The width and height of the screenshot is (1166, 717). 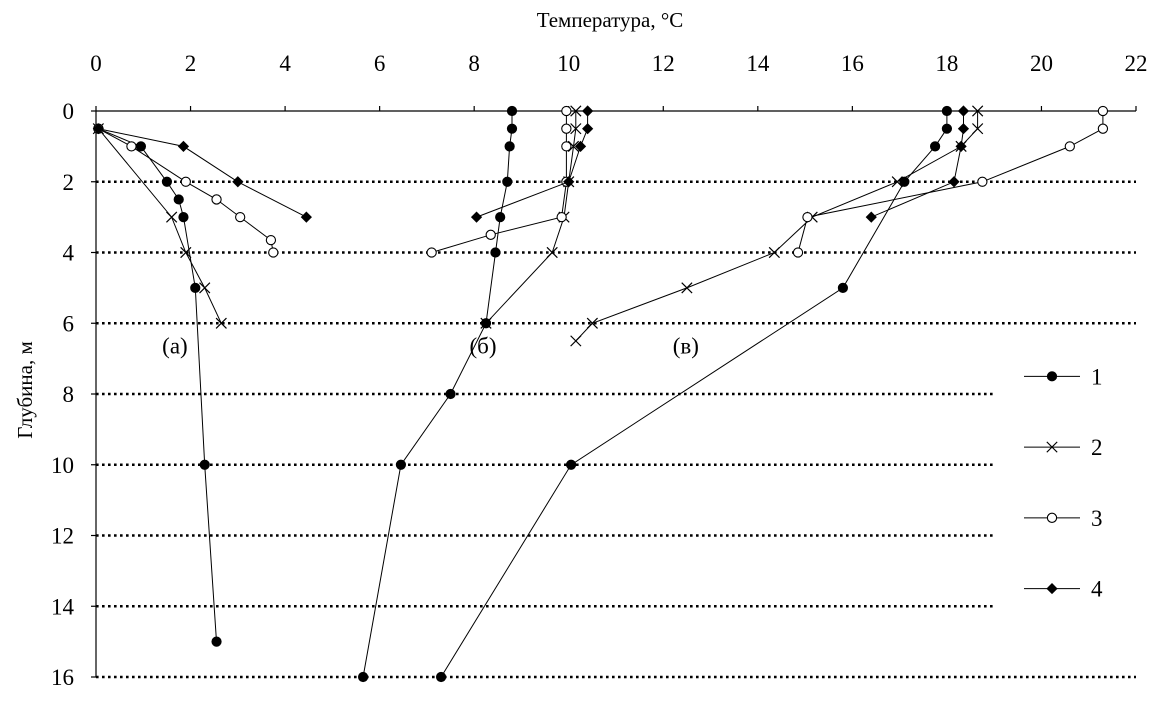 What do you see at coordinates (1041, 63) in the screenshot?
I see `x-tick-label-20: 20` at bounding box center [1041, 63].